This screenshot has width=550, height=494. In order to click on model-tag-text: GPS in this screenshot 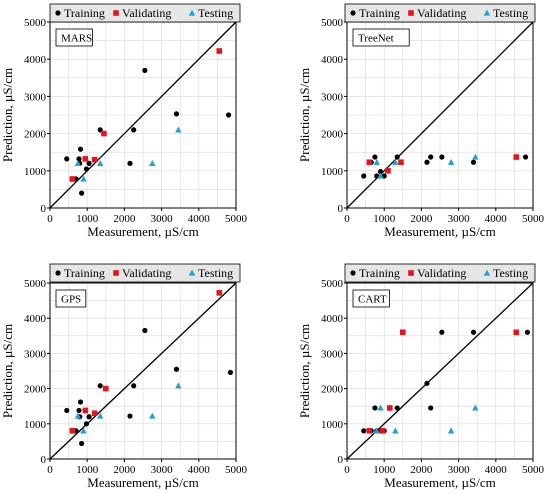, I will do `click(71, 300)`.